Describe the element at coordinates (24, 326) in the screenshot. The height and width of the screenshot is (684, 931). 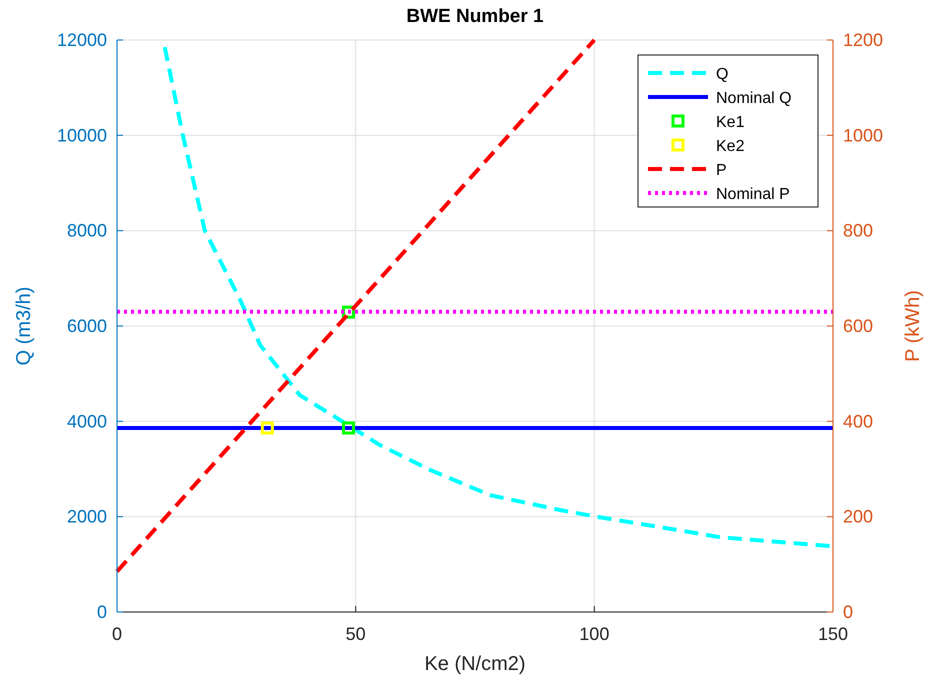
I see `y-axis-title: Q (m3/h)` at that location.